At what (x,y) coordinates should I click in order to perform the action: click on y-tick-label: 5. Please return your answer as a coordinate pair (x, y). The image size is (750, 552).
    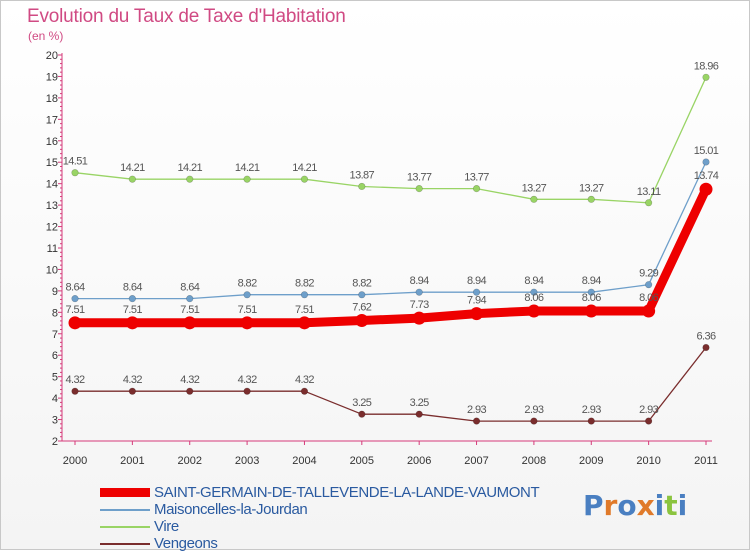
    Looking at the image, I should click on (55, 378).